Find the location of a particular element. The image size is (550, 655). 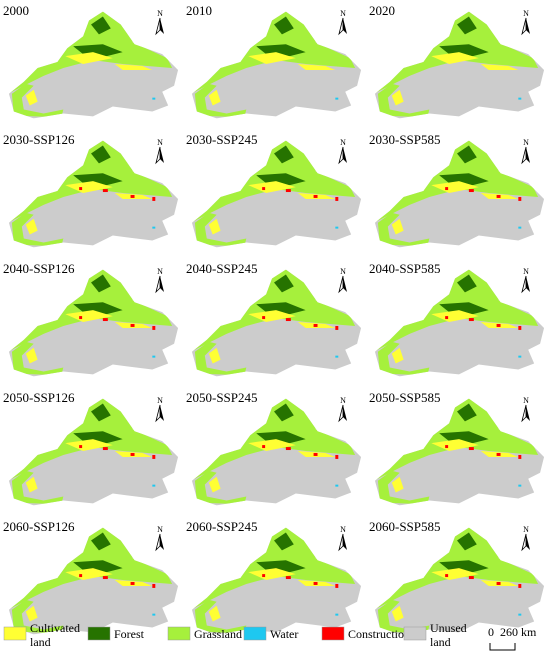

panel-label: 2060-SSP126 is located at coordinates (39, 526).